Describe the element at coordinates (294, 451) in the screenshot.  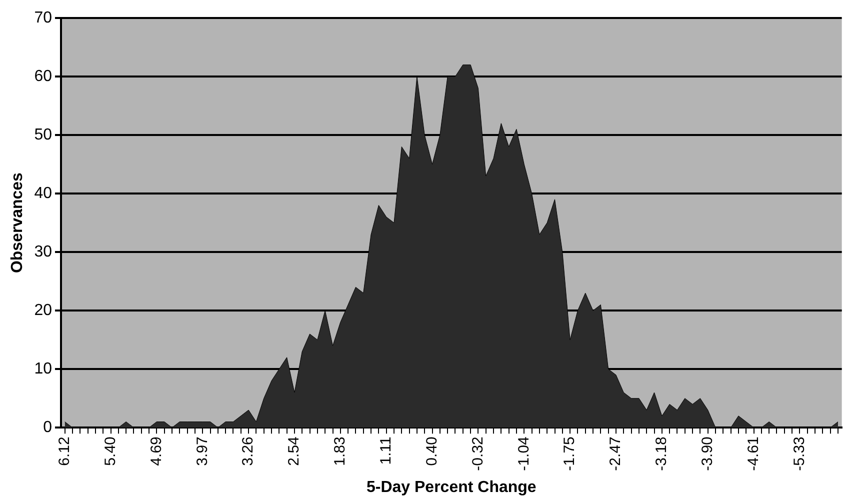
I see `x-tick-label: 2.54` at that location.